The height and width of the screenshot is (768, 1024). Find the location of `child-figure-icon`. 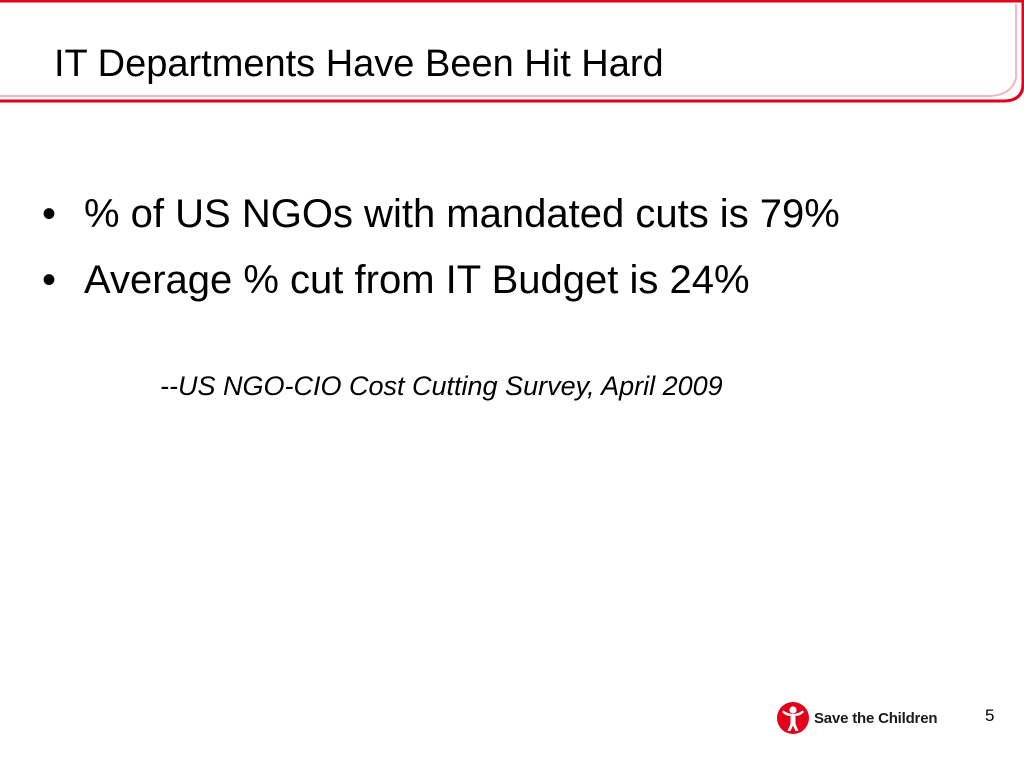

child-figure-icon is located at coordinates (793, 718).